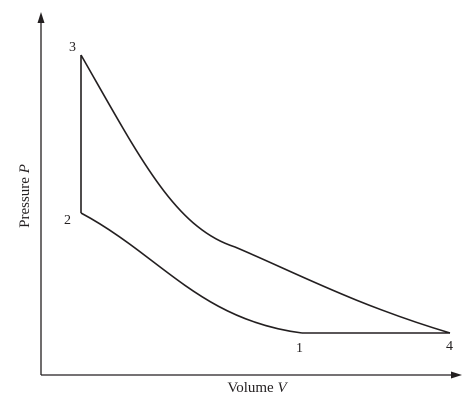  I want to click on x-axis-label: Volume V, so click(257, 388).